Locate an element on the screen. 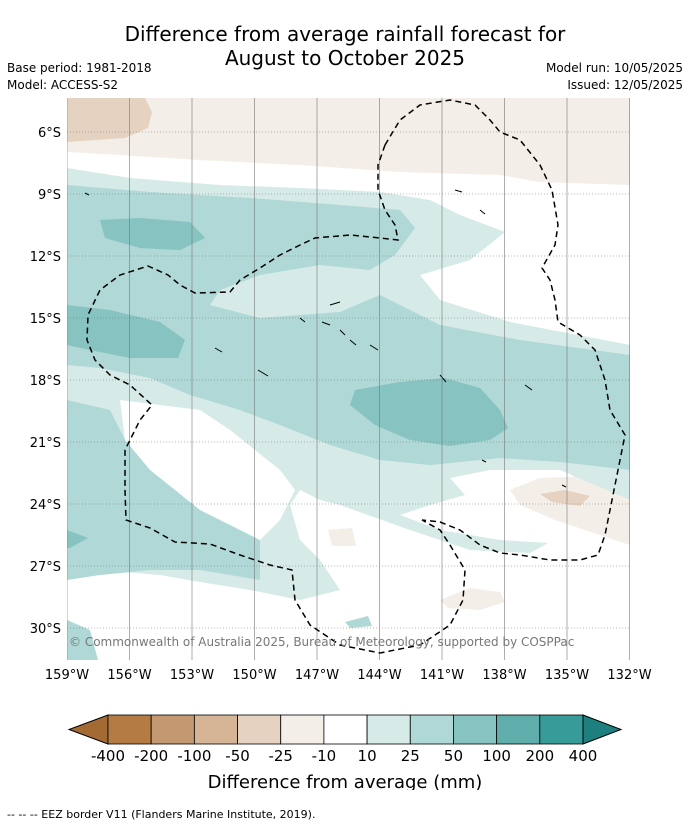 This screenshot has height=827, width=690. lat-label: 12°S is located at coordinates (45, 257).